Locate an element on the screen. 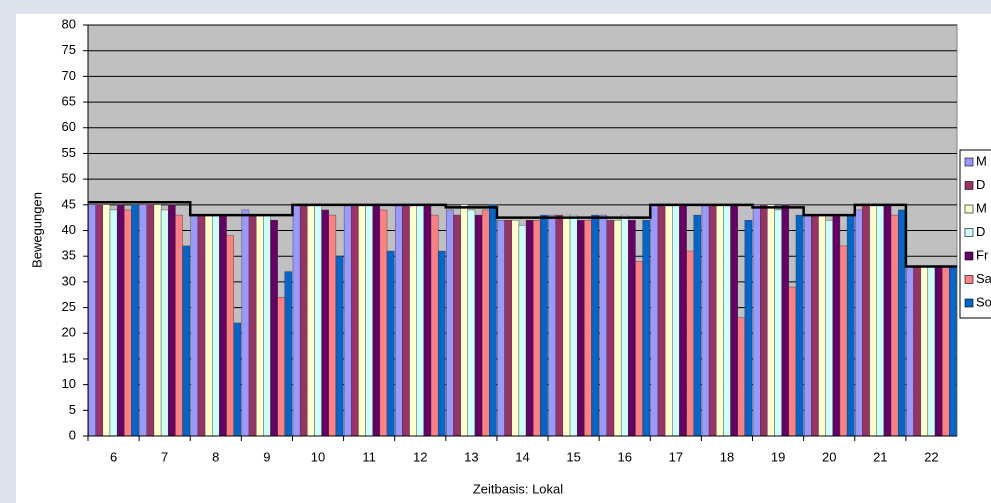  x-tick-label: 11 is located at coordinates (369, 456).